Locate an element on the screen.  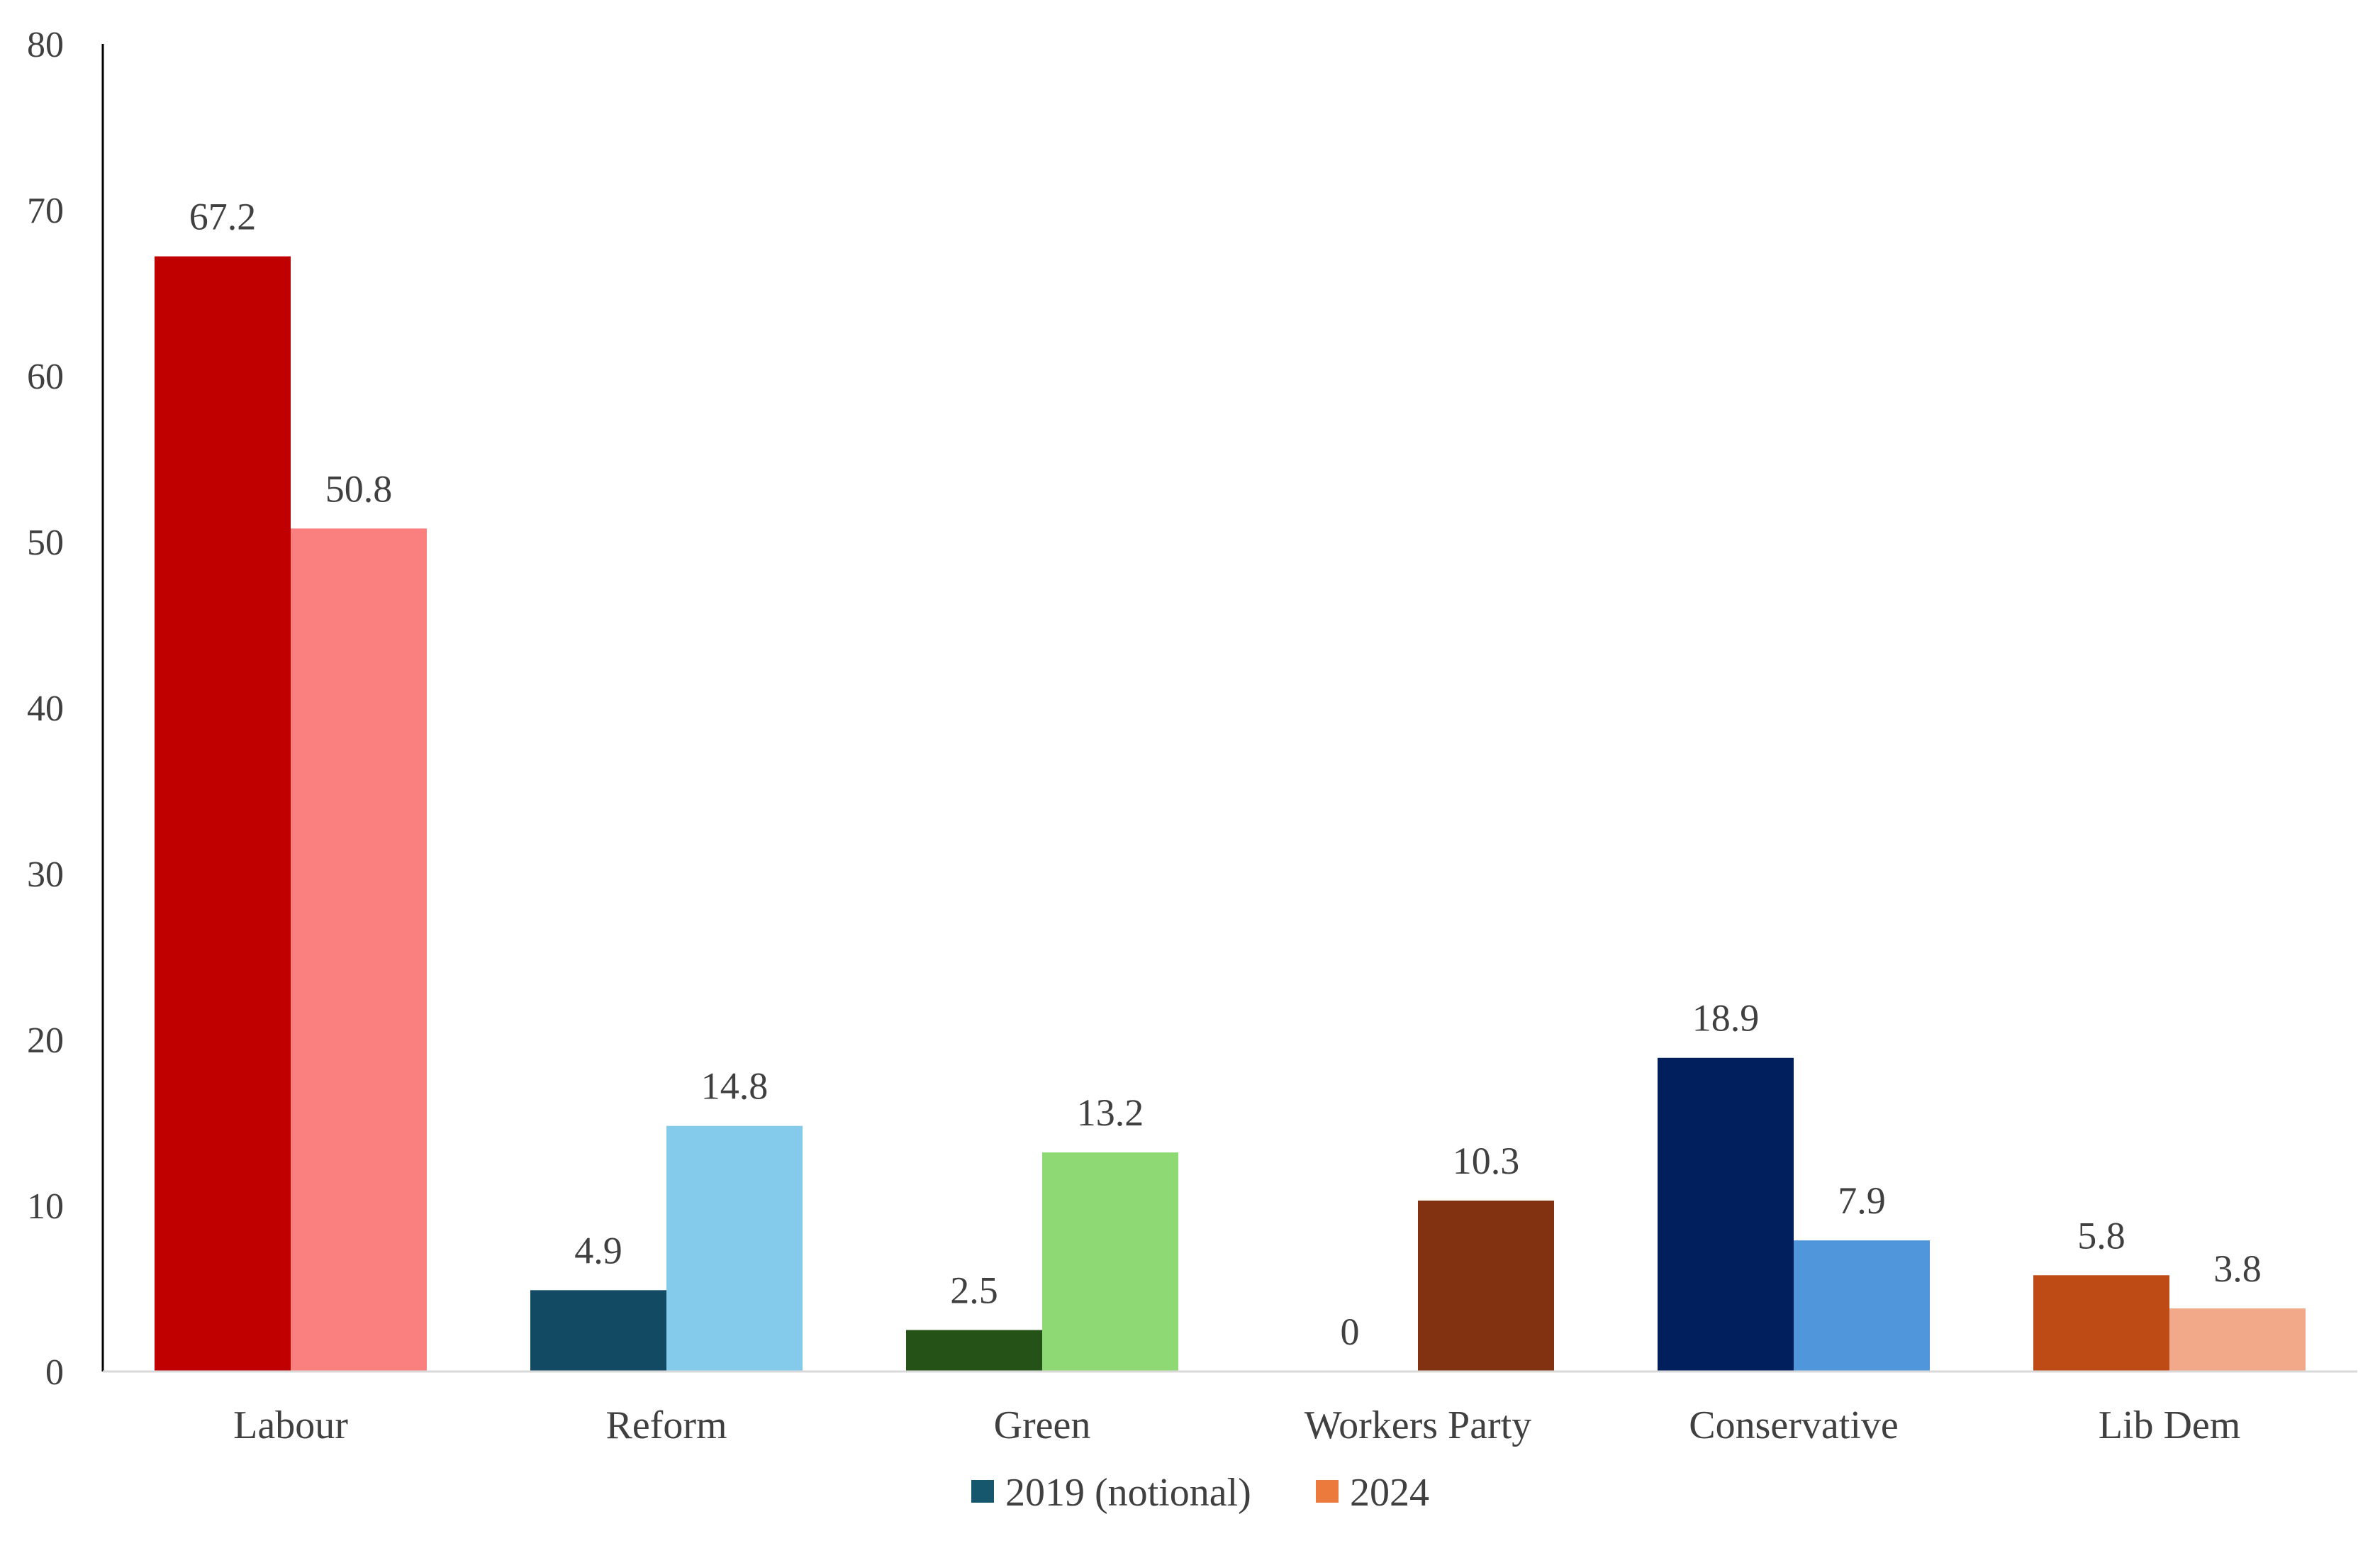
data-label: 67.2 is located at coordinates (223, 217).